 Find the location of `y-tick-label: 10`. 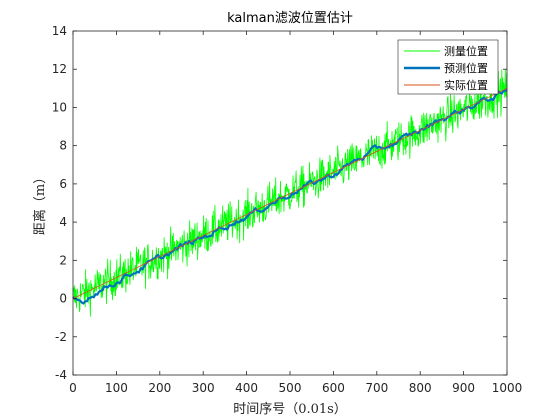

y-tick-label: 10 is located at coordinates (59, 107).